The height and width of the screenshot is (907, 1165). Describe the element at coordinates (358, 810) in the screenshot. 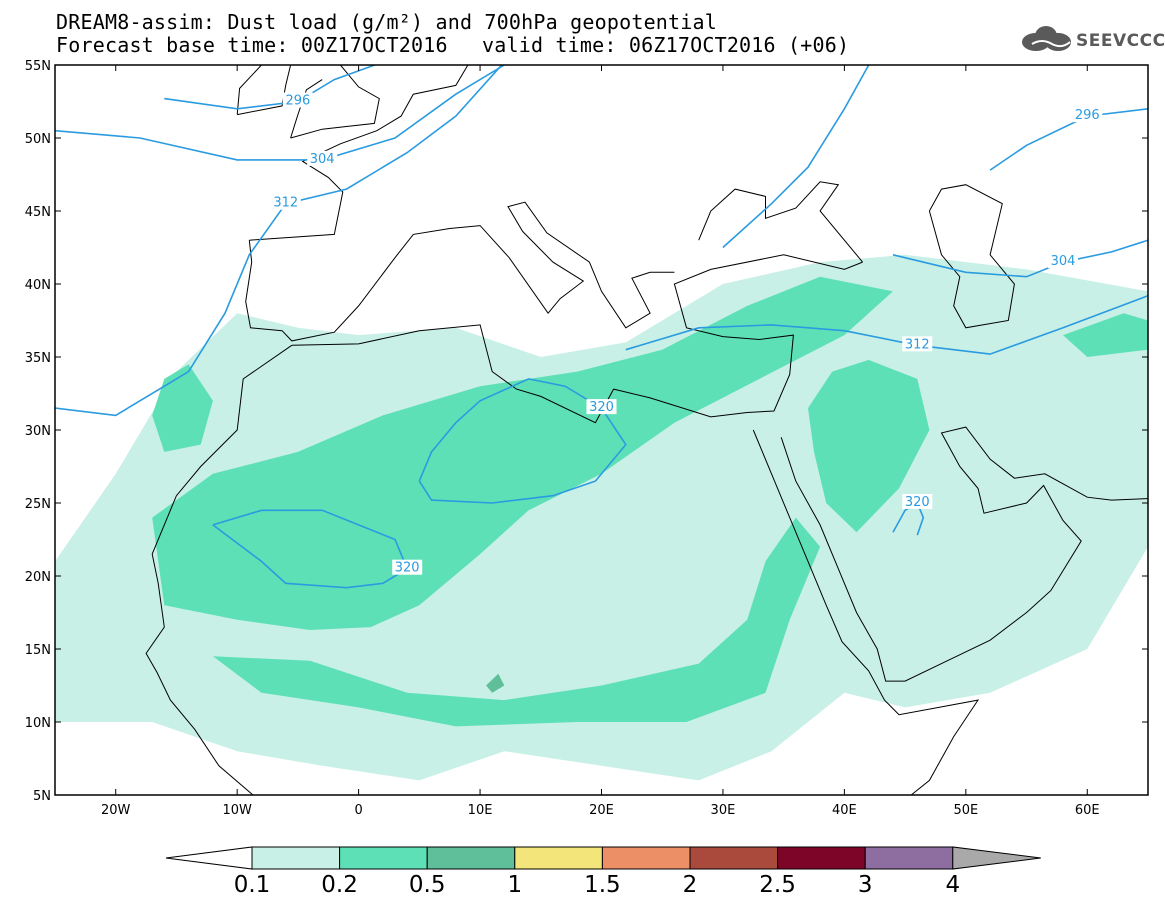

I see `lon-tick-label: 0` at that location.